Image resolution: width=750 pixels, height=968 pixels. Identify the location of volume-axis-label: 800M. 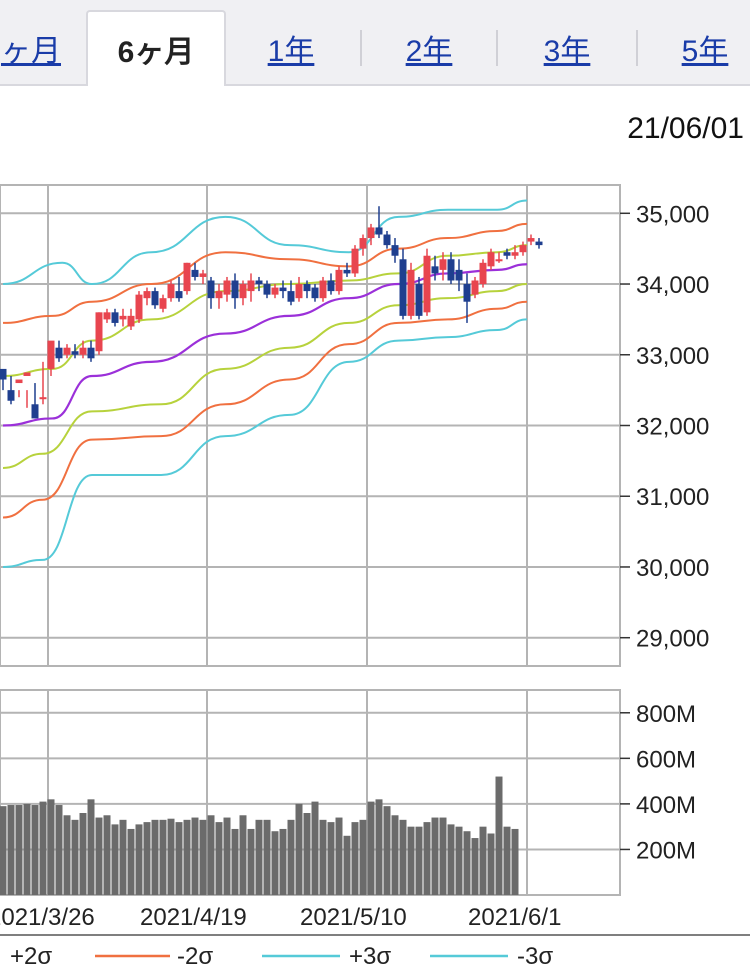
(666, 714).